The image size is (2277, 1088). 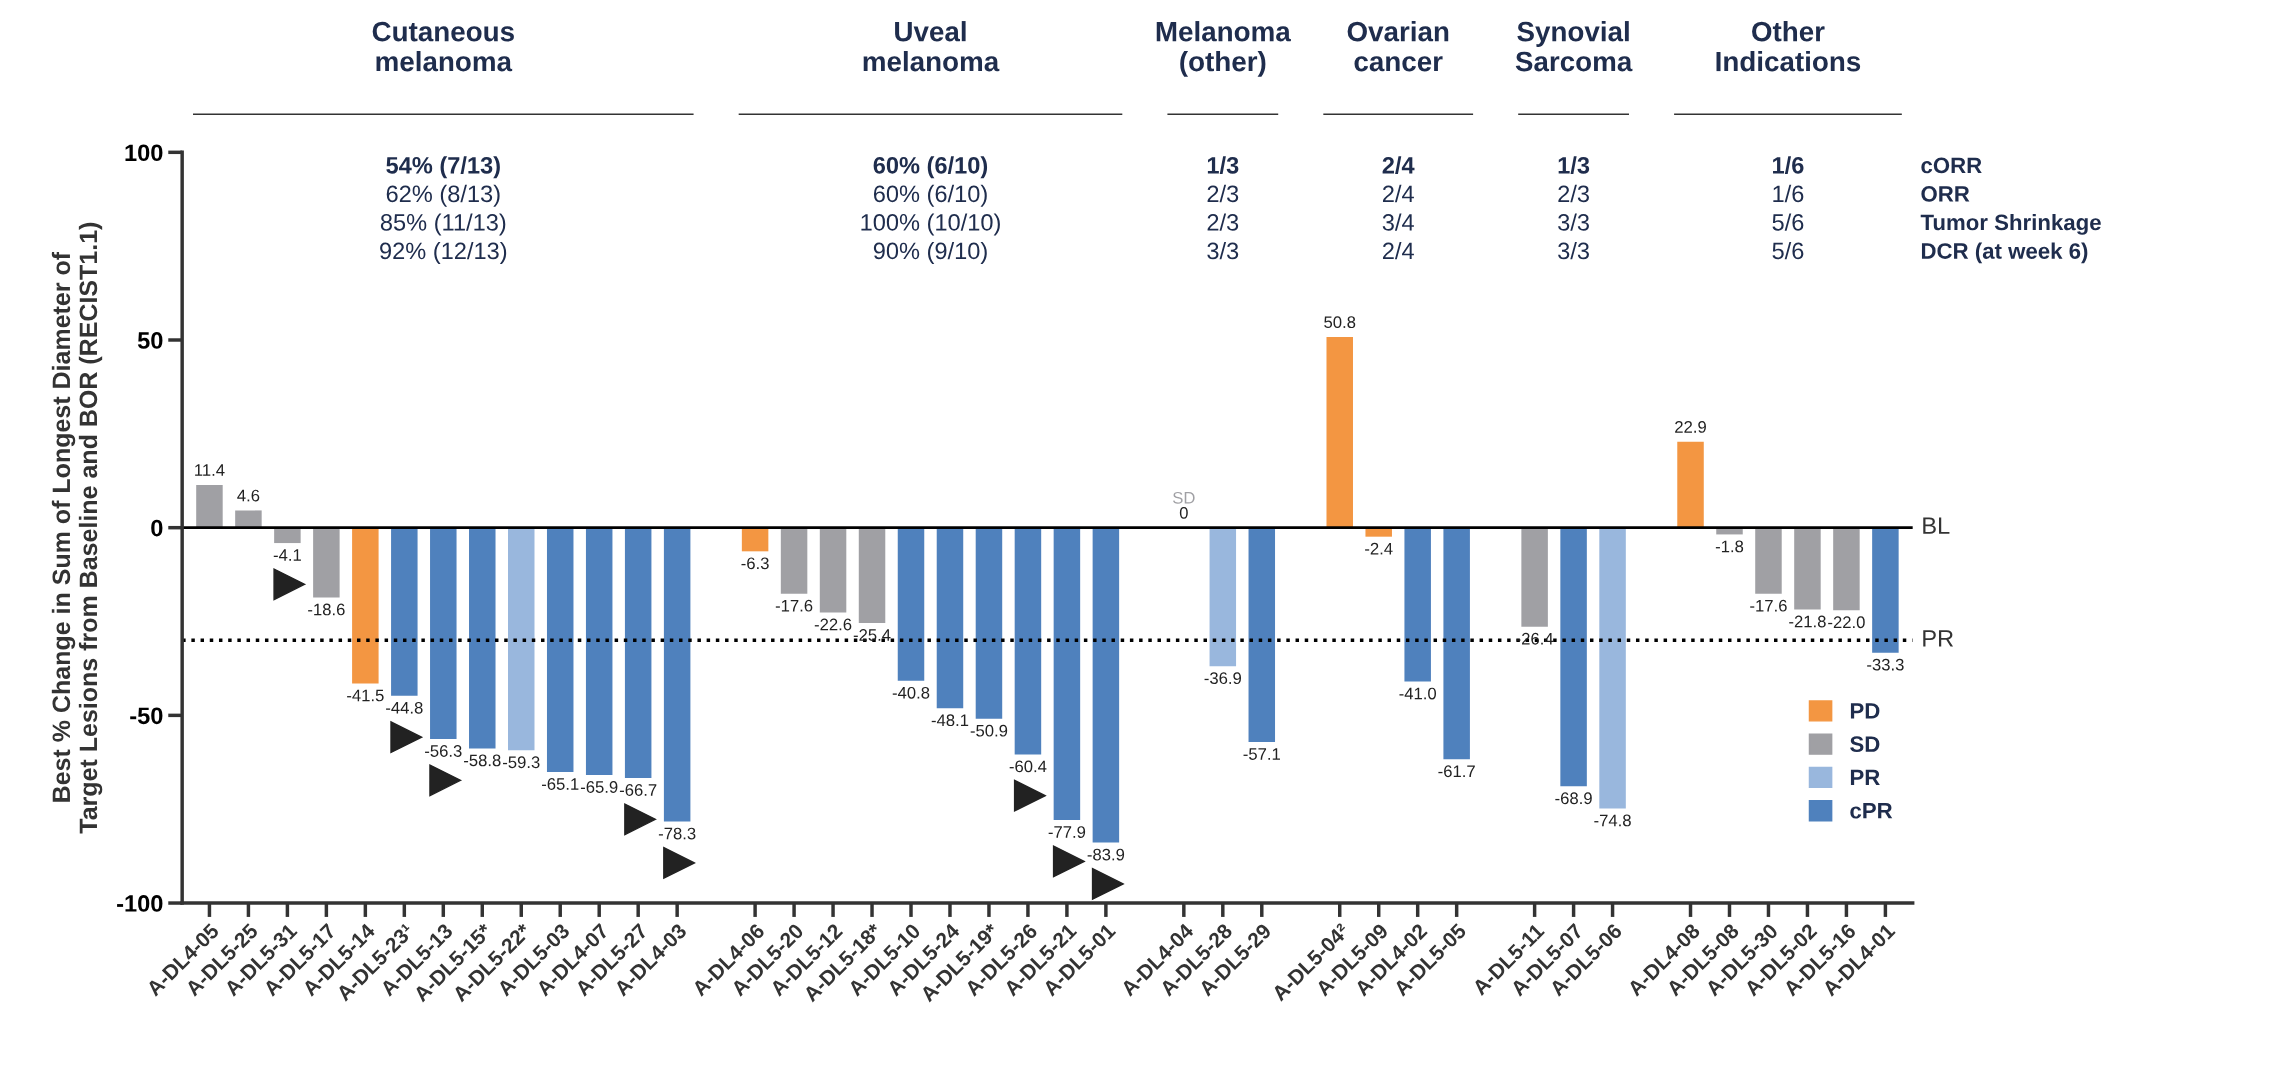 I want to click on text: Melanoma (other), so click(x=1223, y=49).